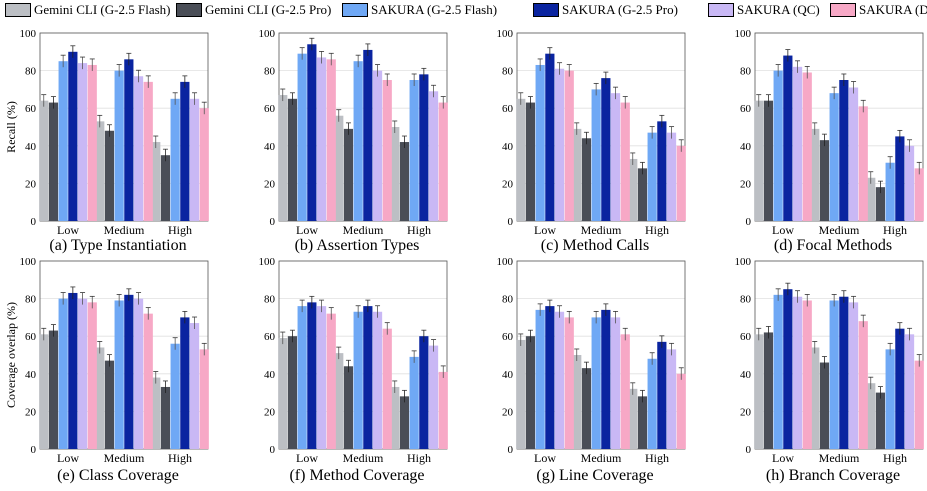 The image size is (927, 491). I want to click on legend-item: SAKURA (DS), so click(878, 10).